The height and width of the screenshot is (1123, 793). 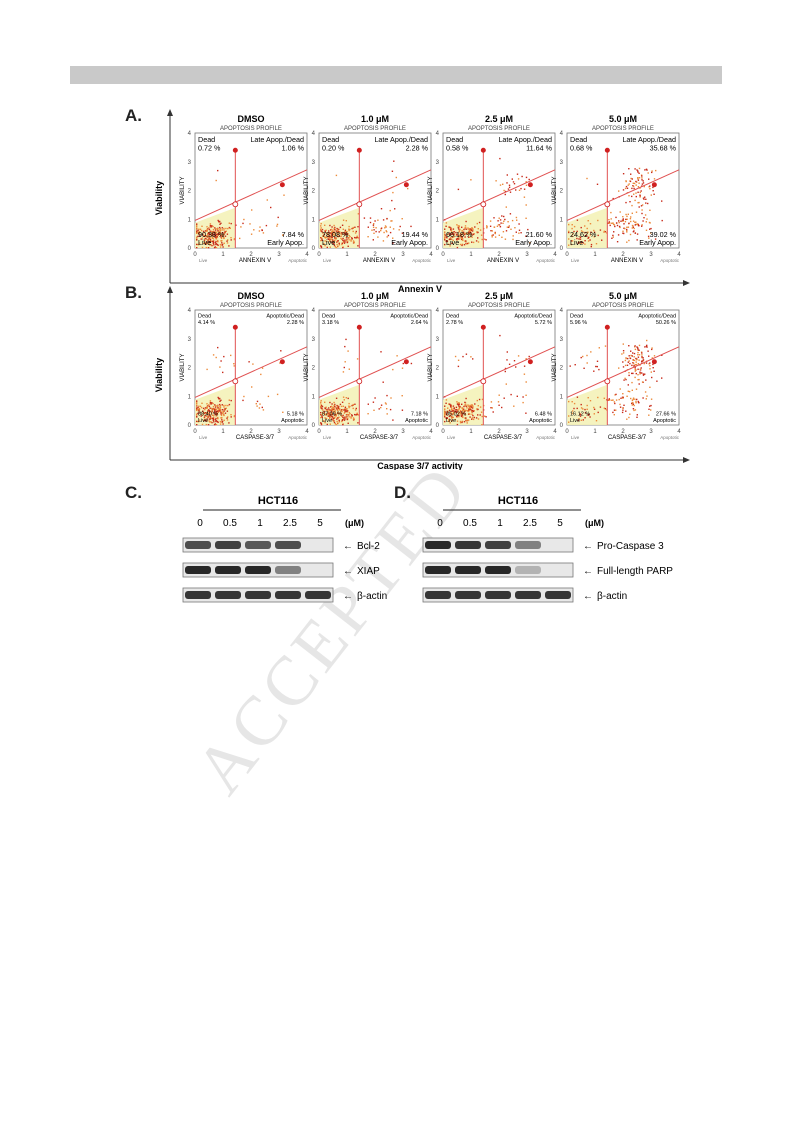 What do you see at coordinates (295, 323) in the screenshot?
I see `quad-tr-value: 2.28 %` at bounding box center [295, 323].